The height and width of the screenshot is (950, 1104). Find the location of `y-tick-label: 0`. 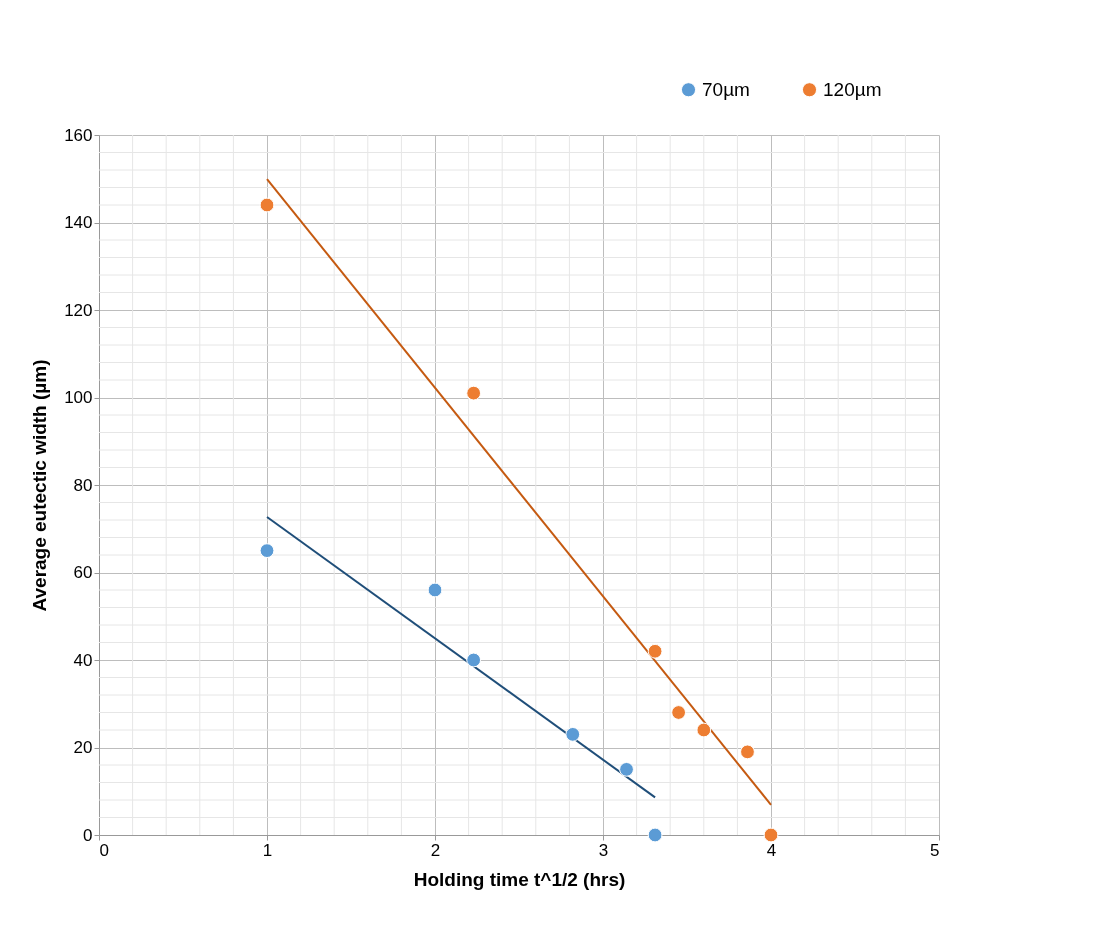

y-tick-label: 0 is located at coordinates (88, 835).